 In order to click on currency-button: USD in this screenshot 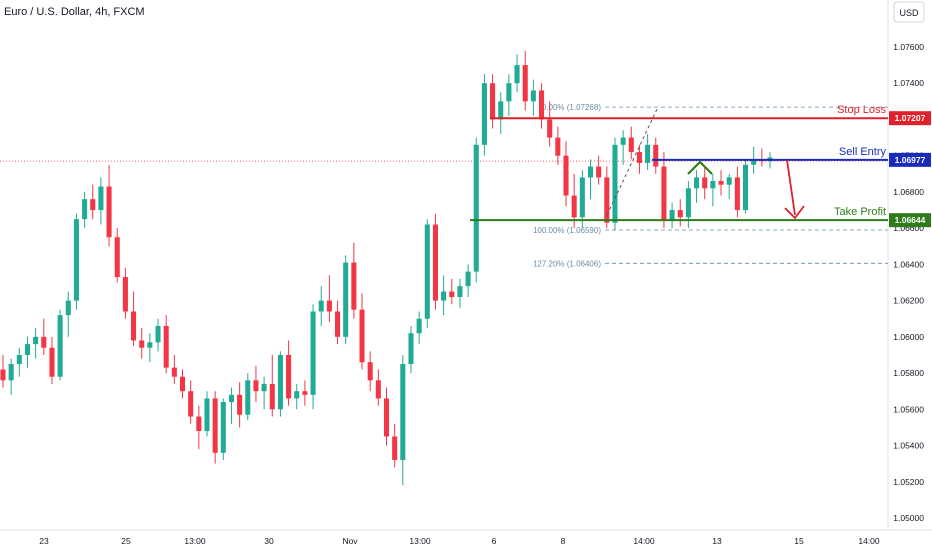, I will do `click(909, 13)`.